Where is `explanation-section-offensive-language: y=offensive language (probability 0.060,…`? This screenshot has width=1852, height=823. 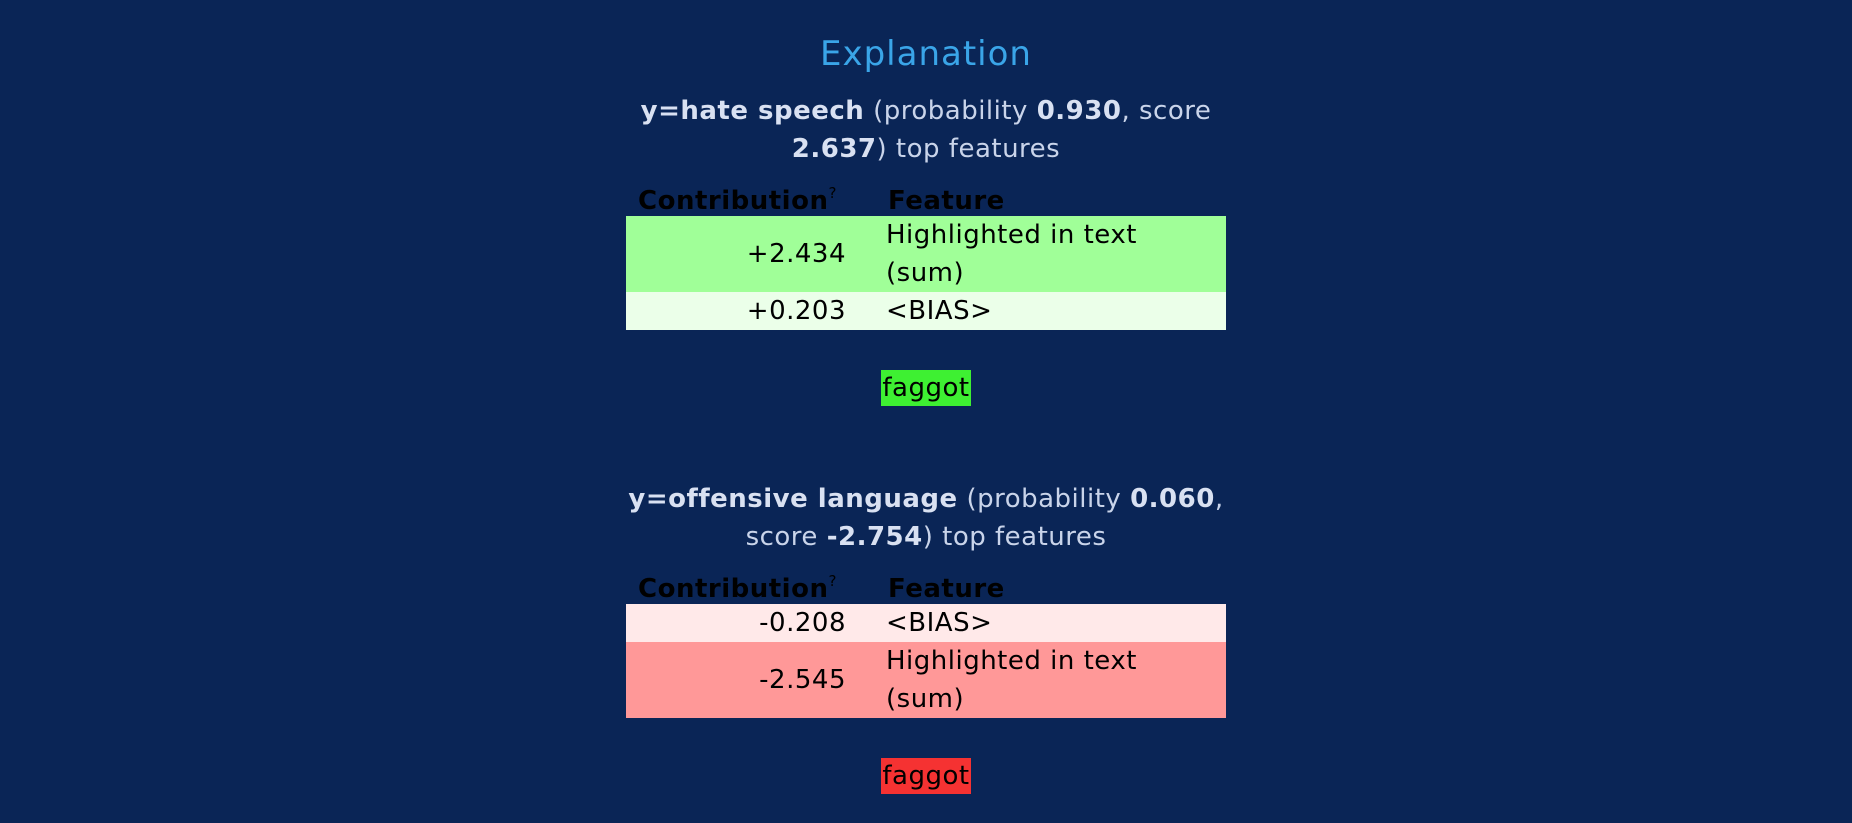 explanation-section-offensive-language: y=offensive language (probability 0.060,… is located at coordinates (926, 637).